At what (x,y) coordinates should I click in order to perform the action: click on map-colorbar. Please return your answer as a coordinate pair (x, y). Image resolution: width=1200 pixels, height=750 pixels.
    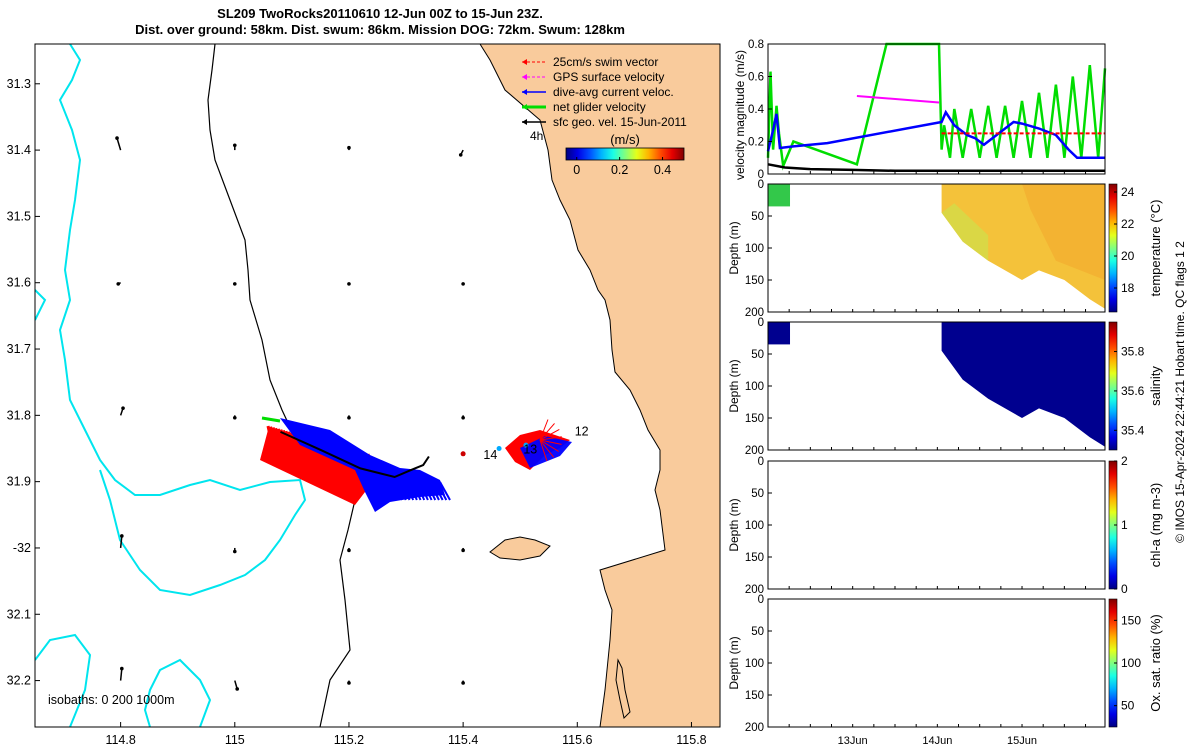
    Looking at the image, I should click on (625, 154).